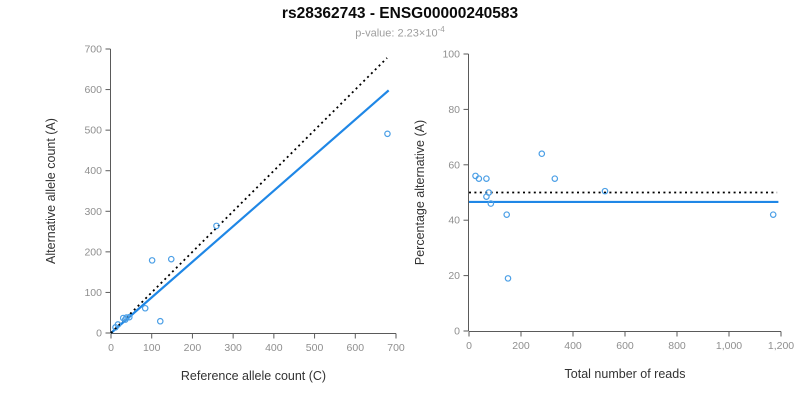 This screenshot has height=400, width=800. I want to click on x-tick-label: 1,200, so click(781, 346).